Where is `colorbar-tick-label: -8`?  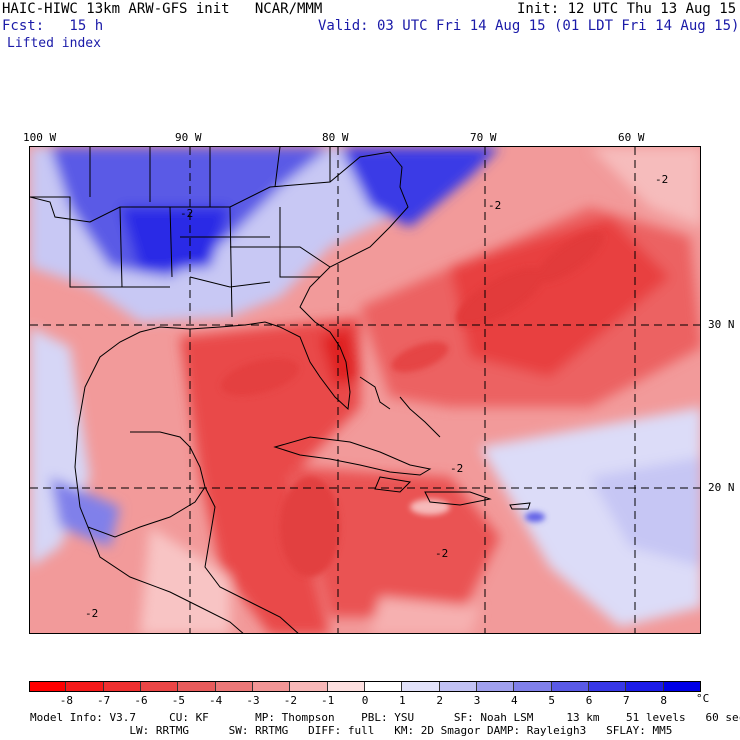 colorbar-tick-label: -8 is located at coordinates (66, 700).